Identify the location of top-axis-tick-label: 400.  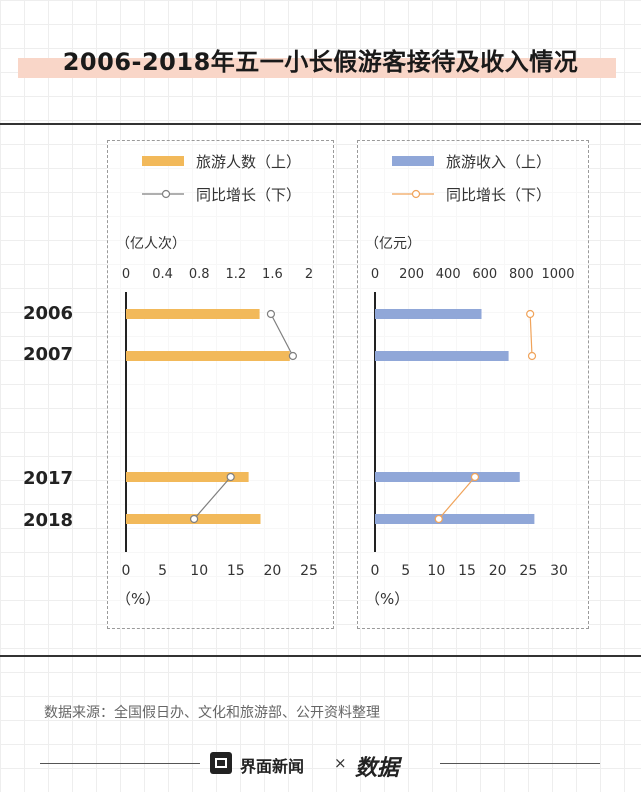
(448, 274).